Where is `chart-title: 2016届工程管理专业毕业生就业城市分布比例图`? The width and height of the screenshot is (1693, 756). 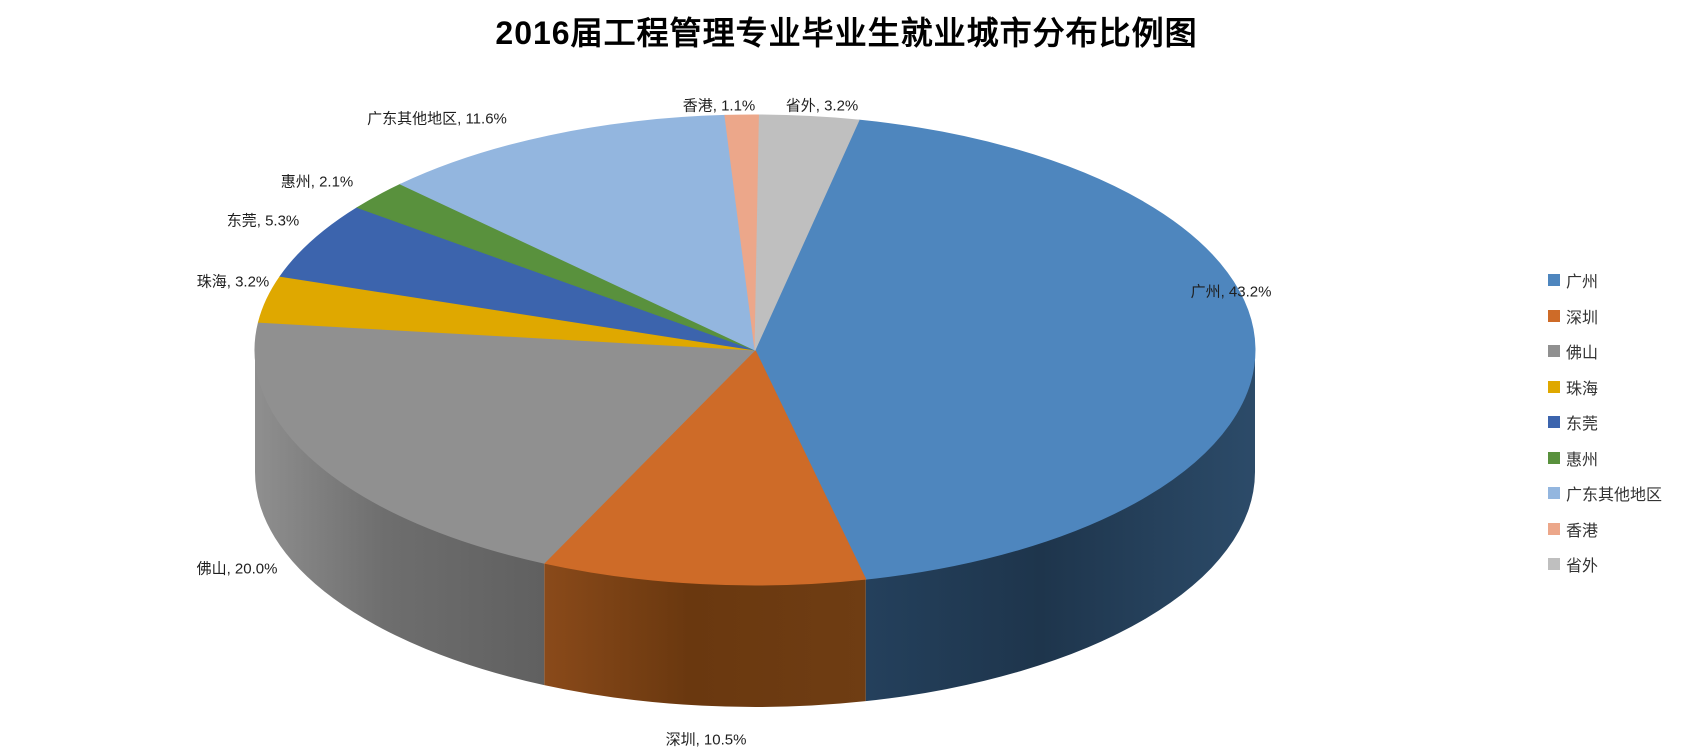 chart-title: 2016届工程管理专业毕业生就业城市分布比例图 is located at coordinates (846, 33).